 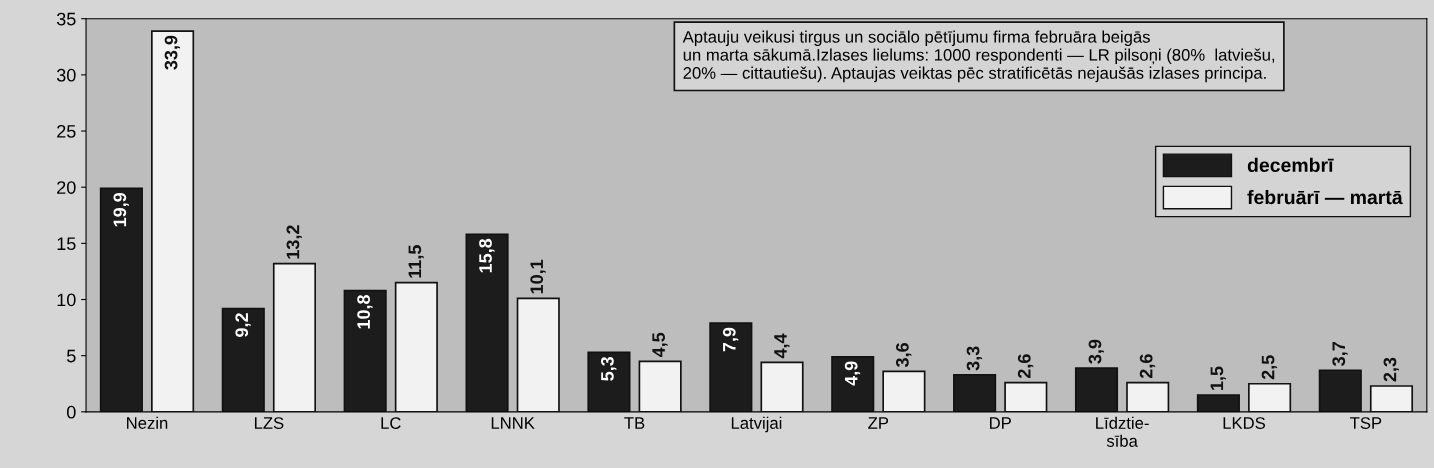 What do you see at coordinates (294, 242) in the screenshot?
I see `data-label: 13,2` at bounding box center [294, 242].